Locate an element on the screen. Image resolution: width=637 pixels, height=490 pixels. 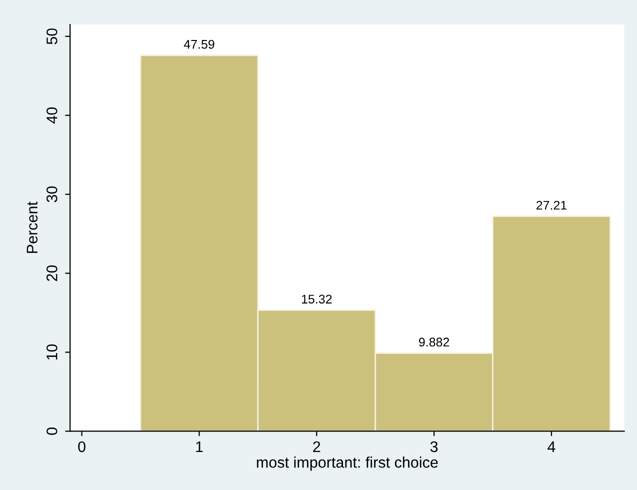
data-label: 27.21 is located at coordinates (551, 205).